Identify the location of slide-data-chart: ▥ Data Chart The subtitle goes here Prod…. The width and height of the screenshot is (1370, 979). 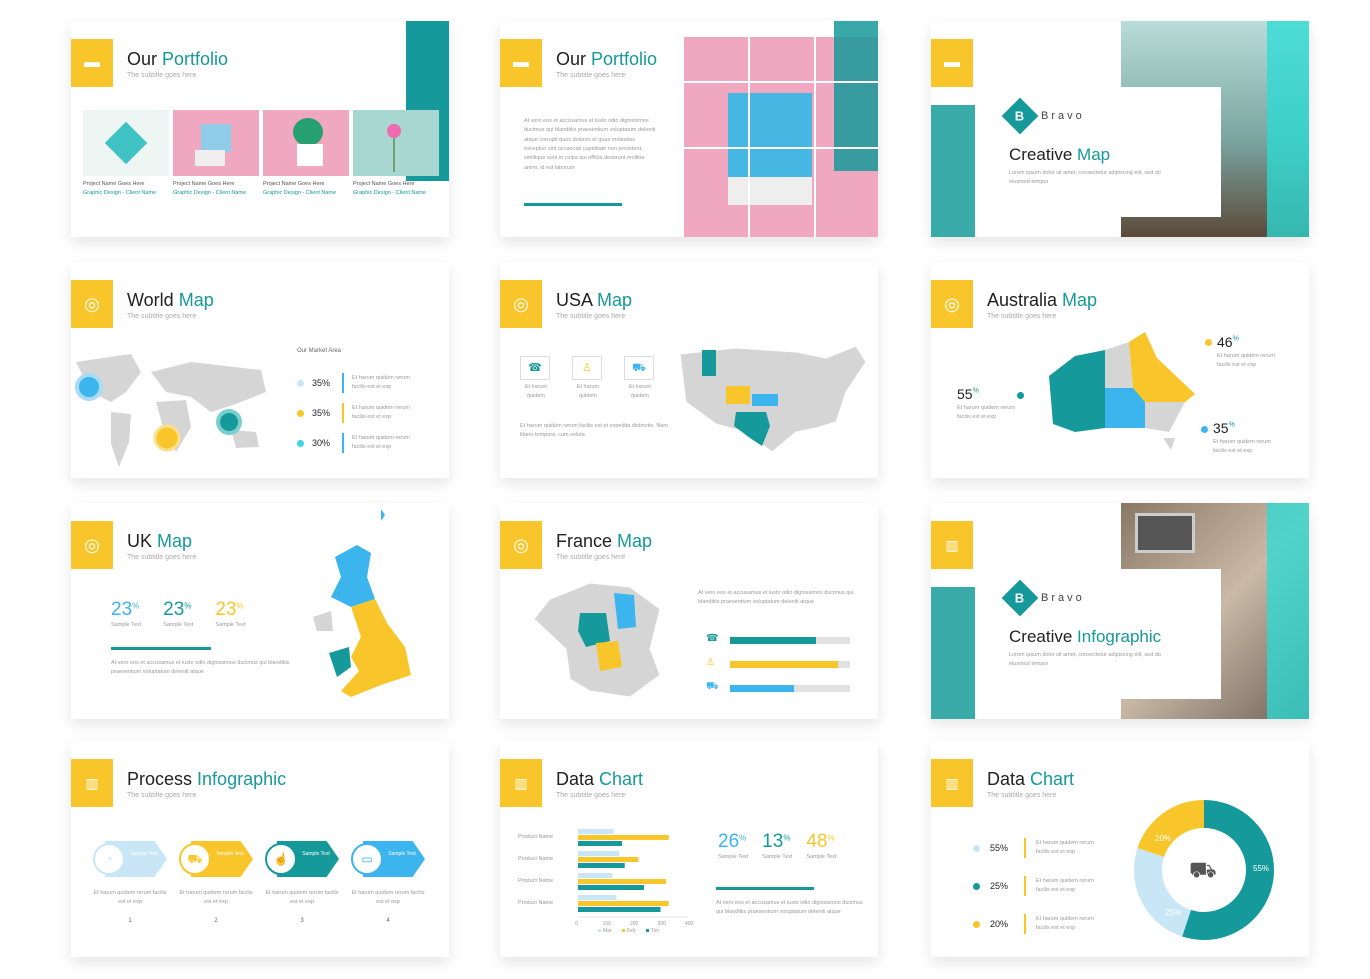
(689, 849).